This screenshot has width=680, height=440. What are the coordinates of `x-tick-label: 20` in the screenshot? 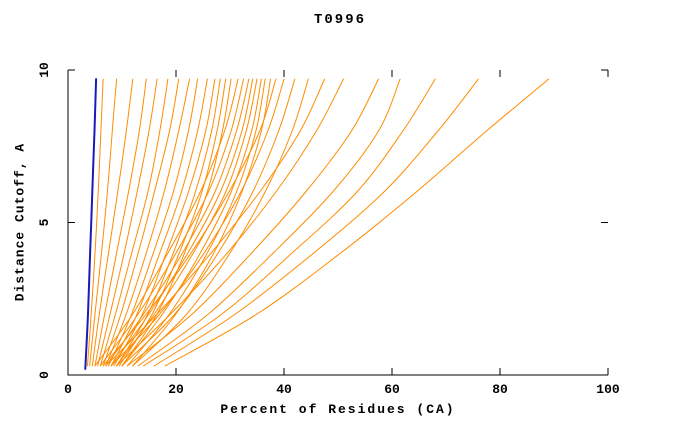 It's located at (176, 389).